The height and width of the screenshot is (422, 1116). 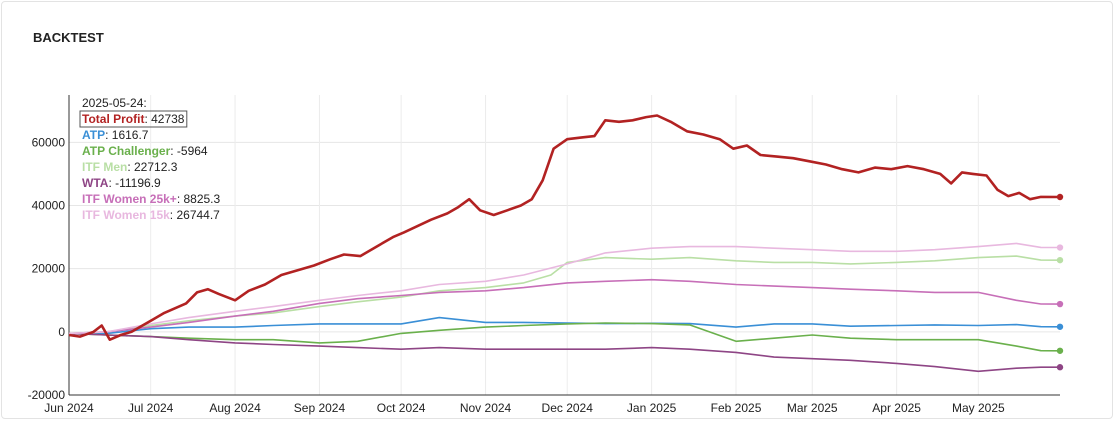 I want to click on y-tick-label: -20000, so click(x=47, y=395).